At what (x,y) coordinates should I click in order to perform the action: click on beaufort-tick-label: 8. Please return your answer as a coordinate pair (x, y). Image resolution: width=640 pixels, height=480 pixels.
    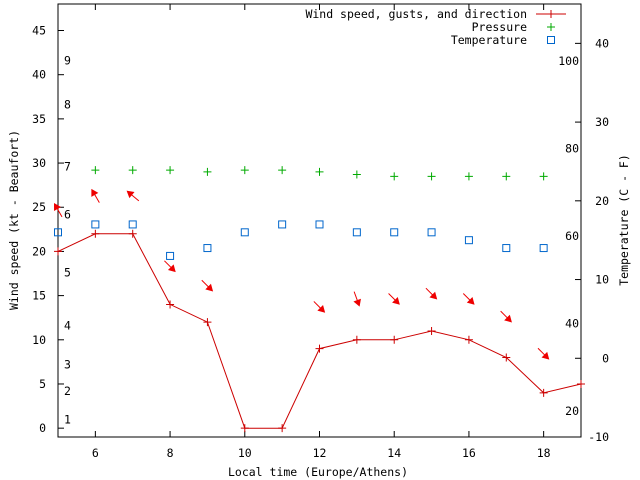
    Looking at the image, I should click on (67, 105).